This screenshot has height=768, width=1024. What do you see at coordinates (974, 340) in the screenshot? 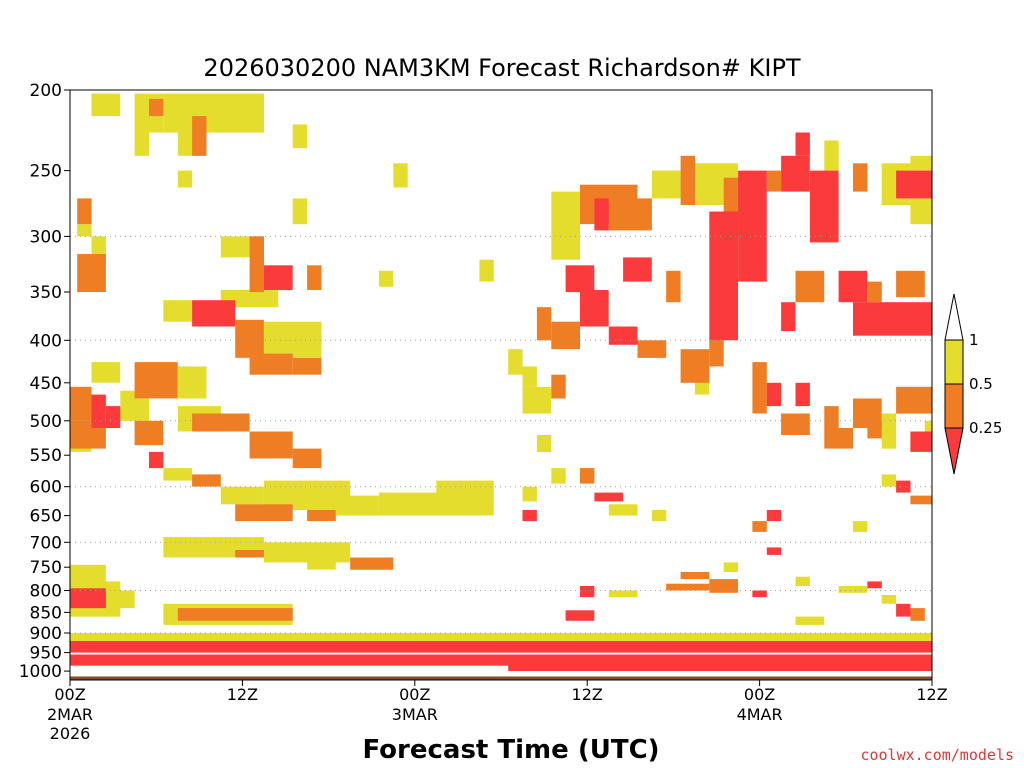
I see `legend-label: 1` at bounding box center [974, 340].